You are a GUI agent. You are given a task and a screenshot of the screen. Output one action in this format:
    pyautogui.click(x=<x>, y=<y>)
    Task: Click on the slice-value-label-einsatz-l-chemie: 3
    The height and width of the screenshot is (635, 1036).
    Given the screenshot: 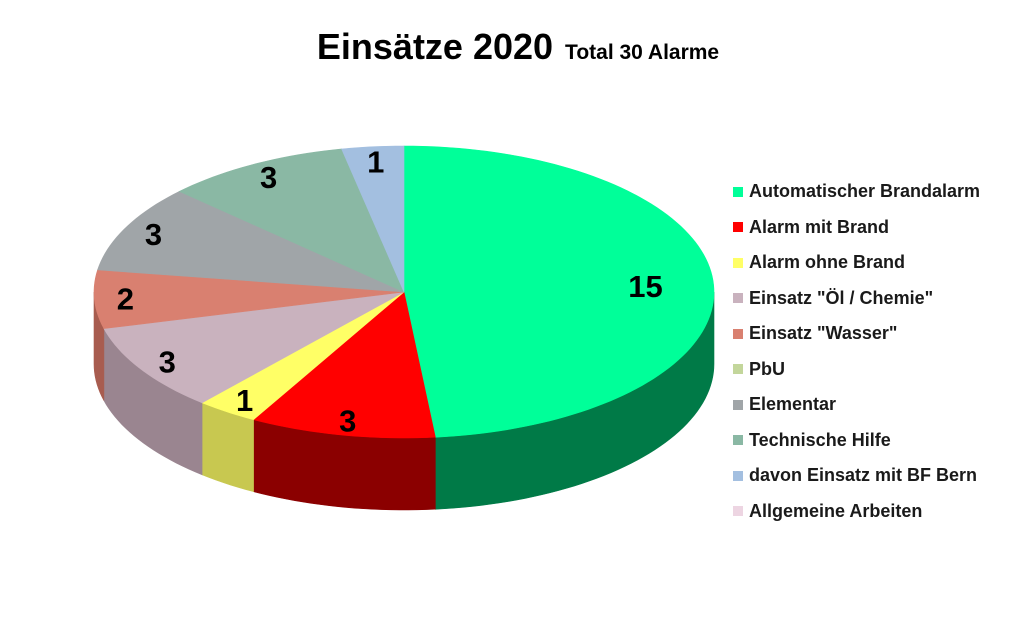 What is the action you would take?
    pyautogui.click(x=167, y=362)
    